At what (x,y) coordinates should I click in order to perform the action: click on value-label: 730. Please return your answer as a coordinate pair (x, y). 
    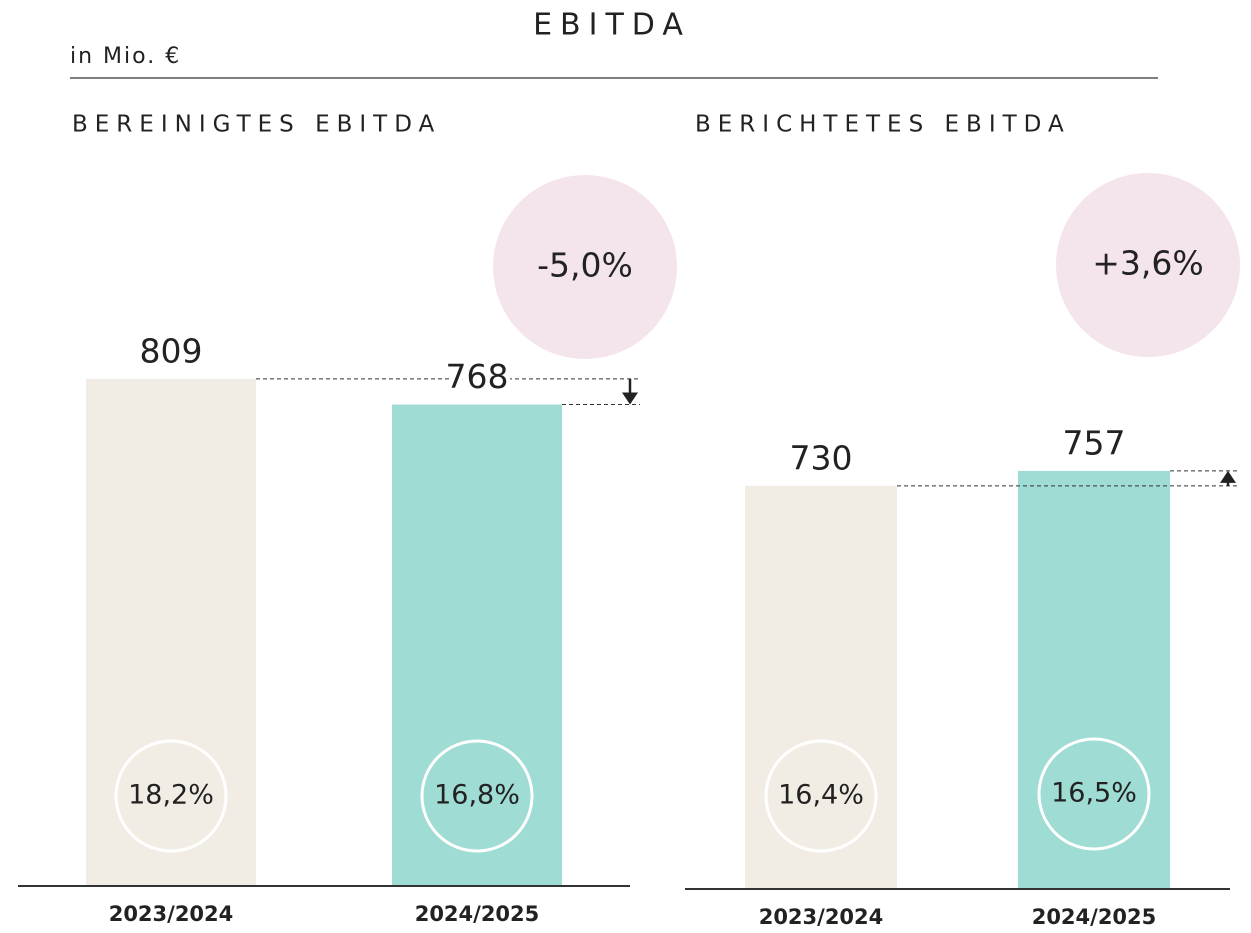
    Looking at the image, I should click on (821, 457).